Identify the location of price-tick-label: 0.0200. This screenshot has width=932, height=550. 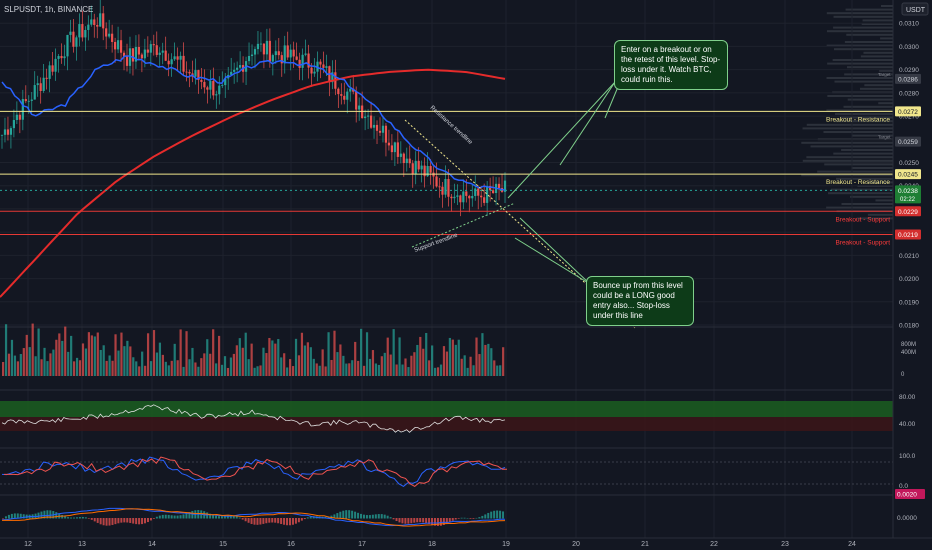
(909, 279).